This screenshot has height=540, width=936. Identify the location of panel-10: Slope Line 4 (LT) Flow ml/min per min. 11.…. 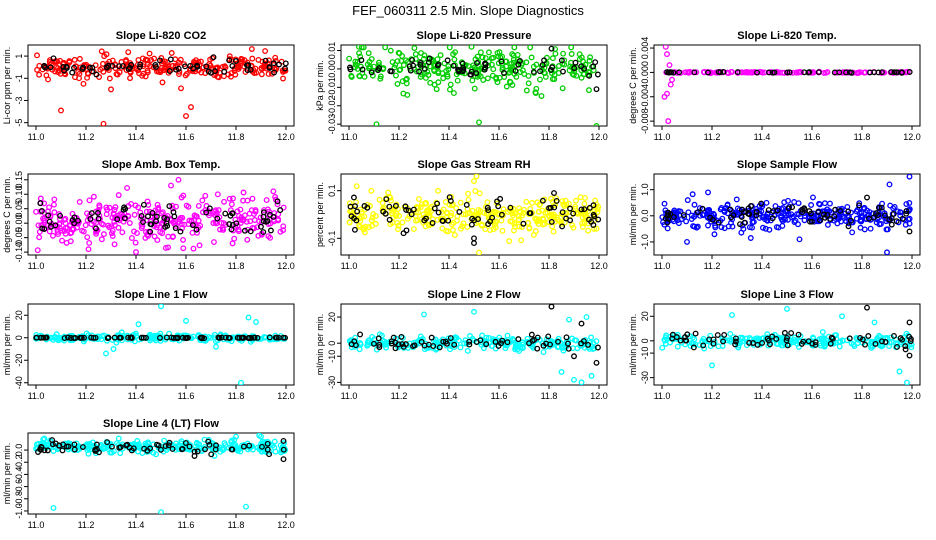
(148, 474).